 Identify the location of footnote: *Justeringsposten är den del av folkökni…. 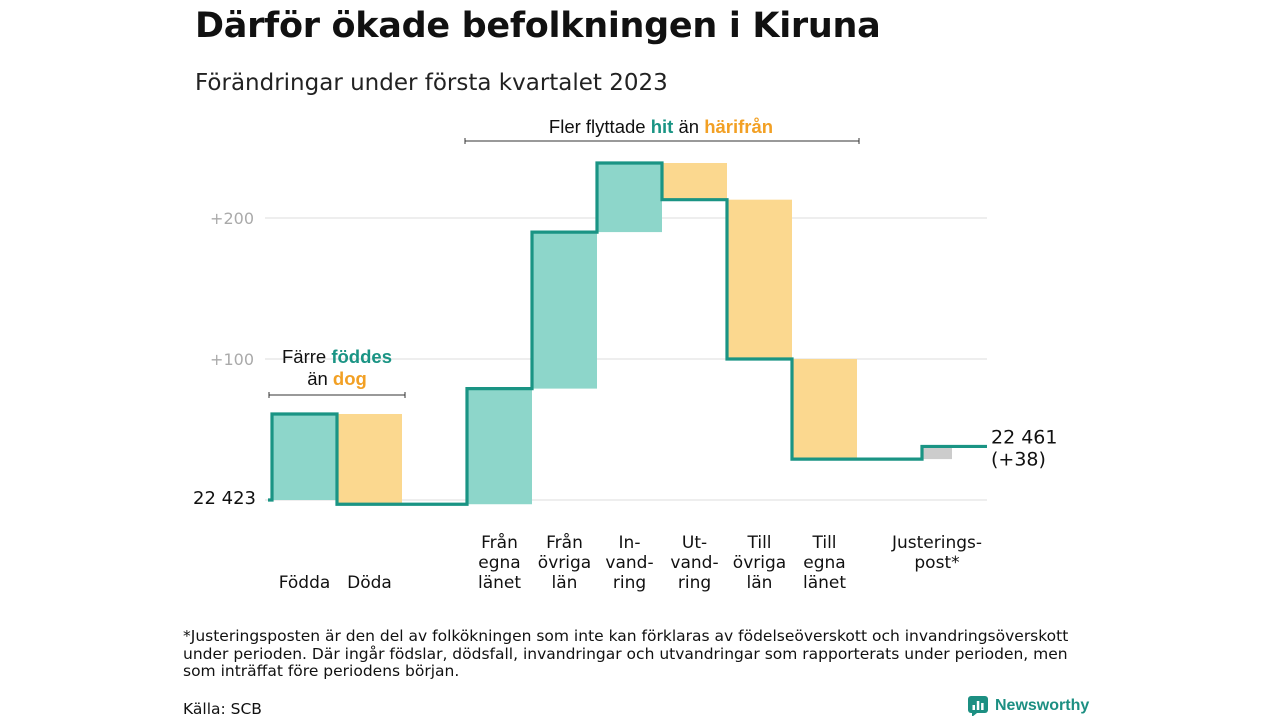
(626, 653).